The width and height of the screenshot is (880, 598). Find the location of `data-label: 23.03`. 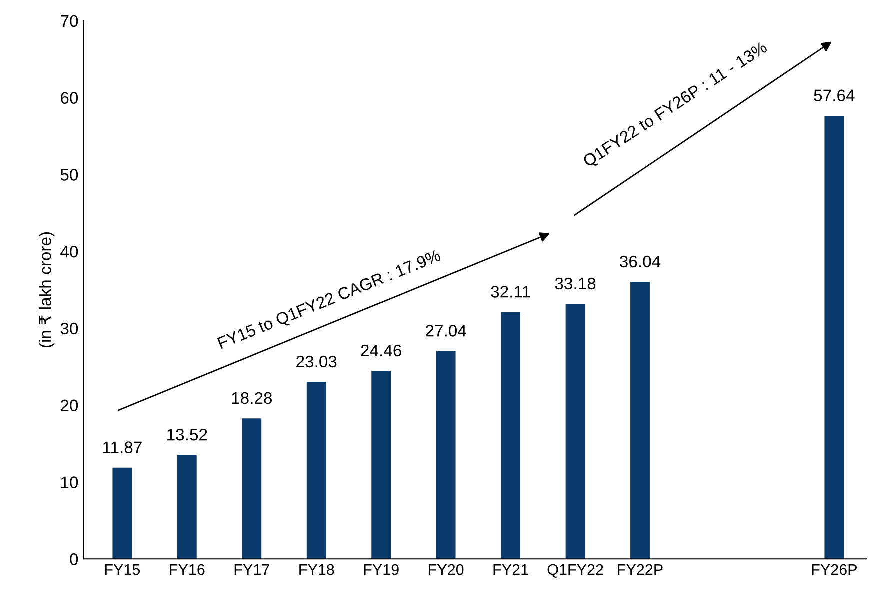

data-label: 23.03 is located at coordinates (316, 362).